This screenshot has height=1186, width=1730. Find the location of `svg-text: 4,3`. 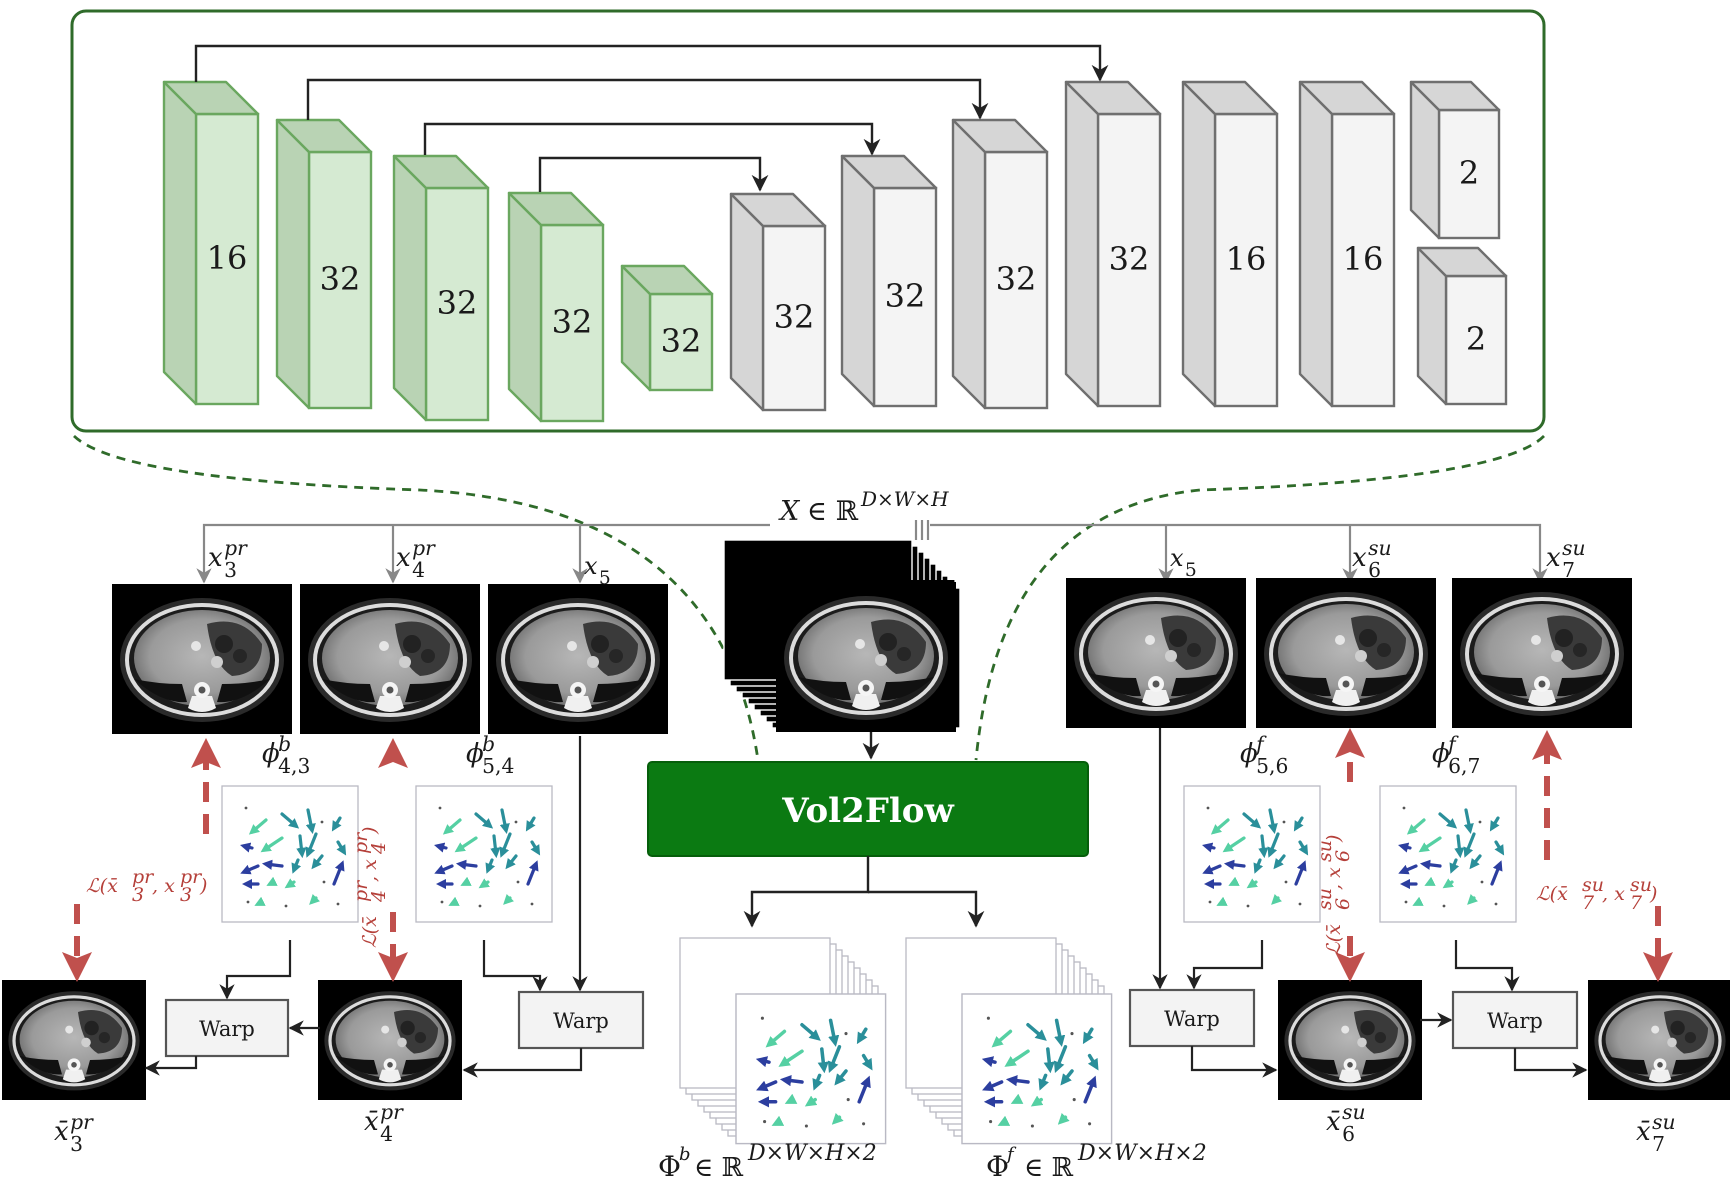

svg-text: 4,3 is located at coordinates (294, 766).